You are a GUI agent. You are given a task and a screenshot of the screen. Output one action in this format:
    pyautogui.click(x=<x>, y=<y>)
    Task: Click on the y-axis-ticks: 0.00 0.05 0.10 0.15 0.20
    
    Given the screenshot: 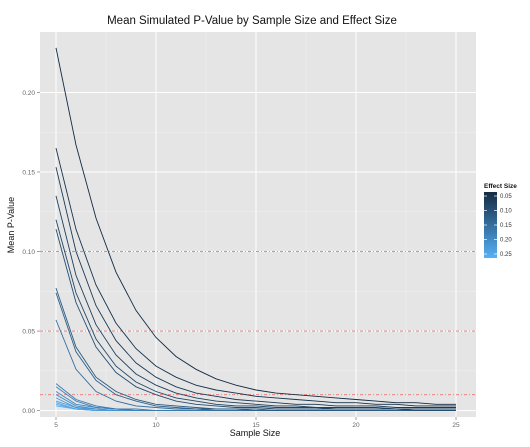 What is the action you would take?
    pyautogui.click(x=31, y=252)
    